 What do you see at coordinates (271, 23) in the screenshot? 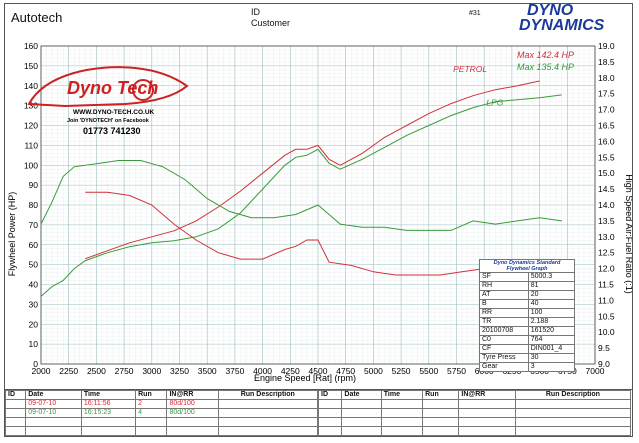
I see `customer-label: Customer` at bounding box center [271, 23].